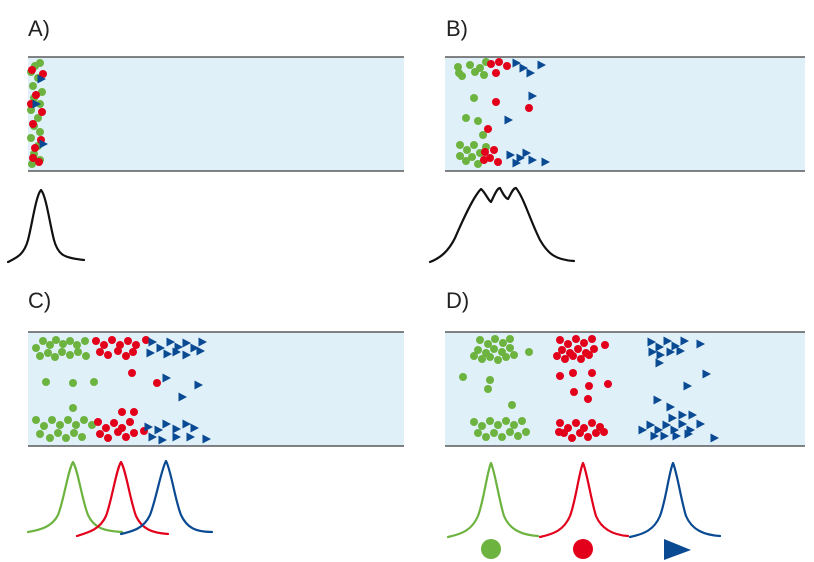  I want to click on curves-a, so click(46, 226).